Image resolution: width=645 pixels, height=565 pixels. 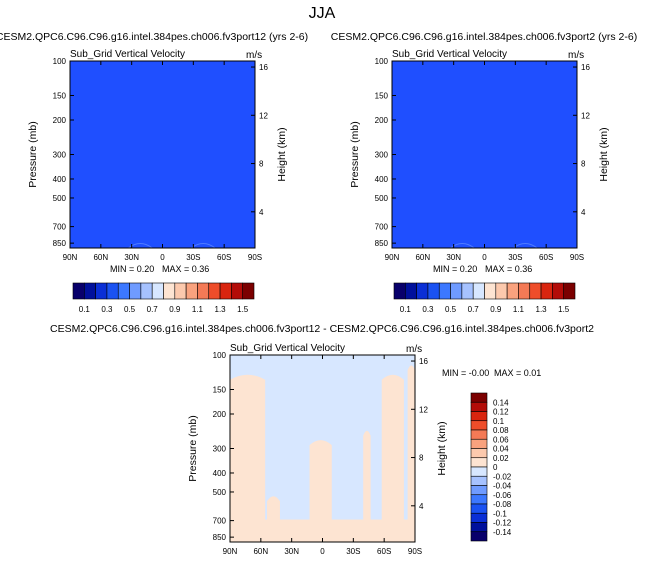 What do you see at coordinates (462, 246) in the screenshot?
I see `contour-bump` at bounding box center [462, 246].